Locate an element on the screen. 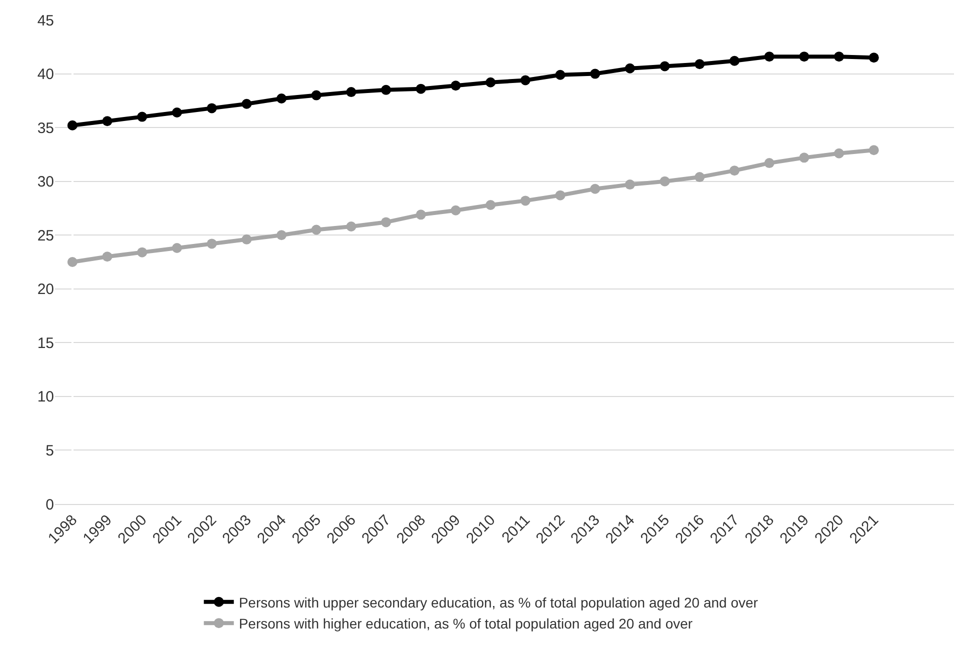 This screenshot has width=974, height=654. y-tick-label: 40 is located at coordinates (45, 75).